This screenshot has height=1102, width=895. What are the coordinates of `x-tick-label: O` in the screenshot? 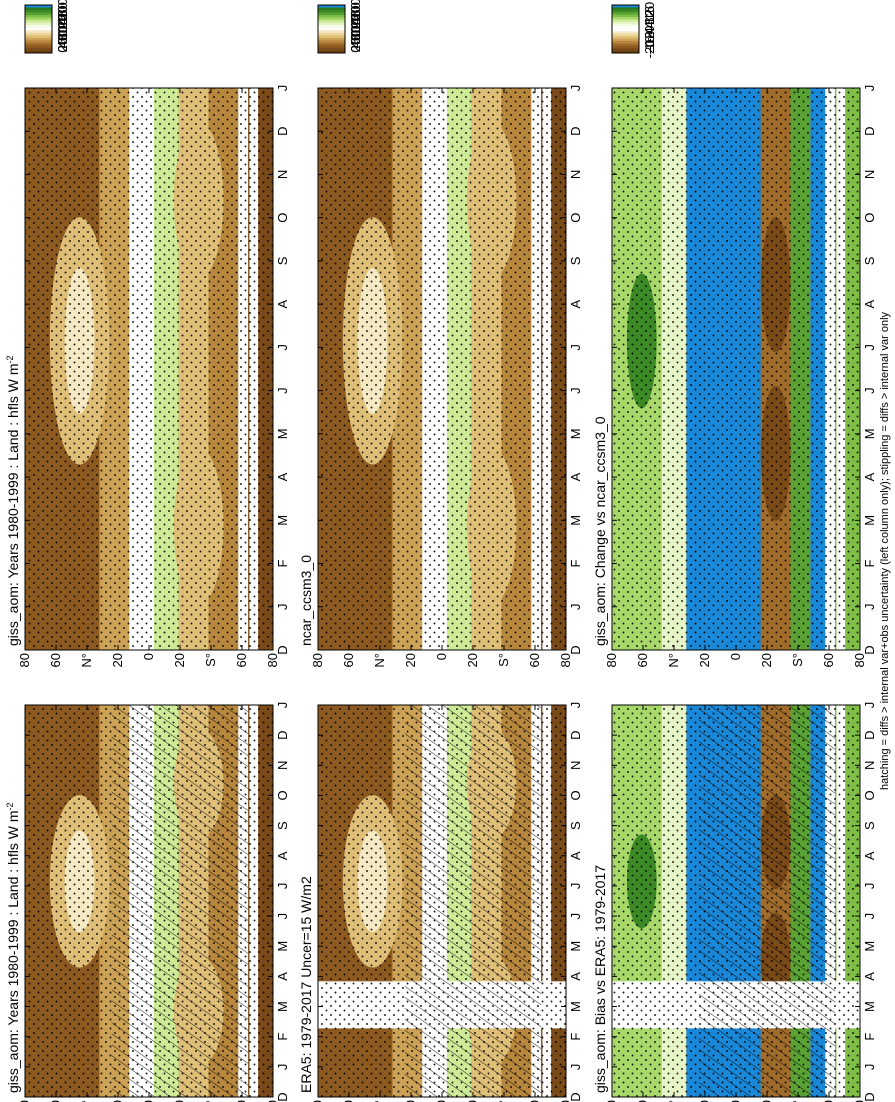 It's located at (869, 218).